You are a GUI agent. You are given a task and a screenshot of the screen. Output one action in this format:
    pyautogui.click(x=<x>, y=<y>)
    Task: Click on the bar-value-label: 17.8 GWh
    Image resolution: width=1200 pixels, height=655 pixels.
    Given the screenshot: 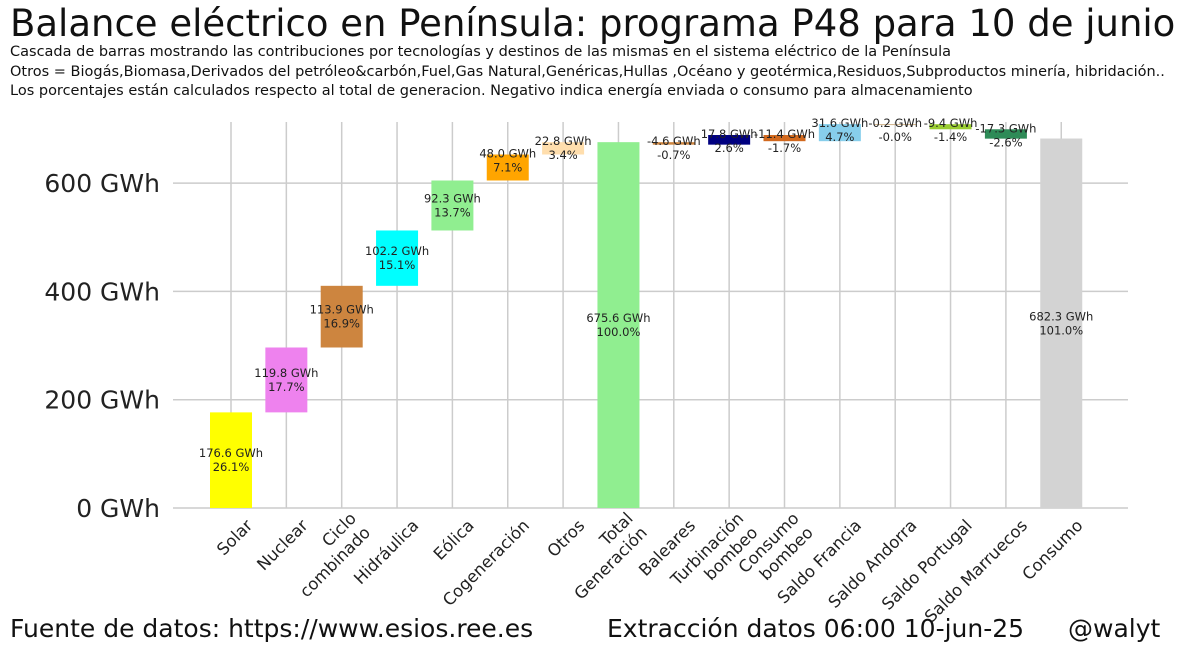 What is the action you would take?
    pyautogui.click(x=729, y=134)
    